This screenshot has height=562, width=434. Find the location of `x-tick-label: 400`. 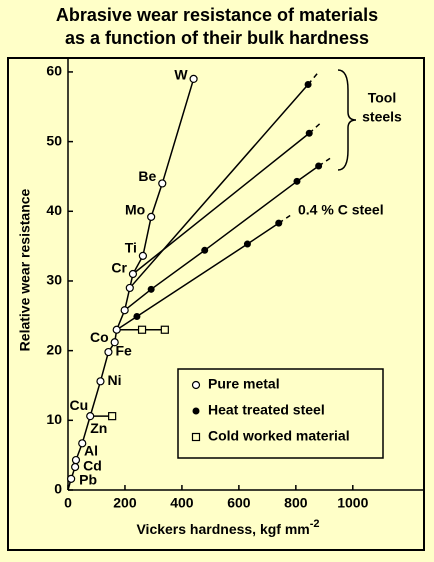

x-tick-label: 400 is located at coordinates (182, 503).